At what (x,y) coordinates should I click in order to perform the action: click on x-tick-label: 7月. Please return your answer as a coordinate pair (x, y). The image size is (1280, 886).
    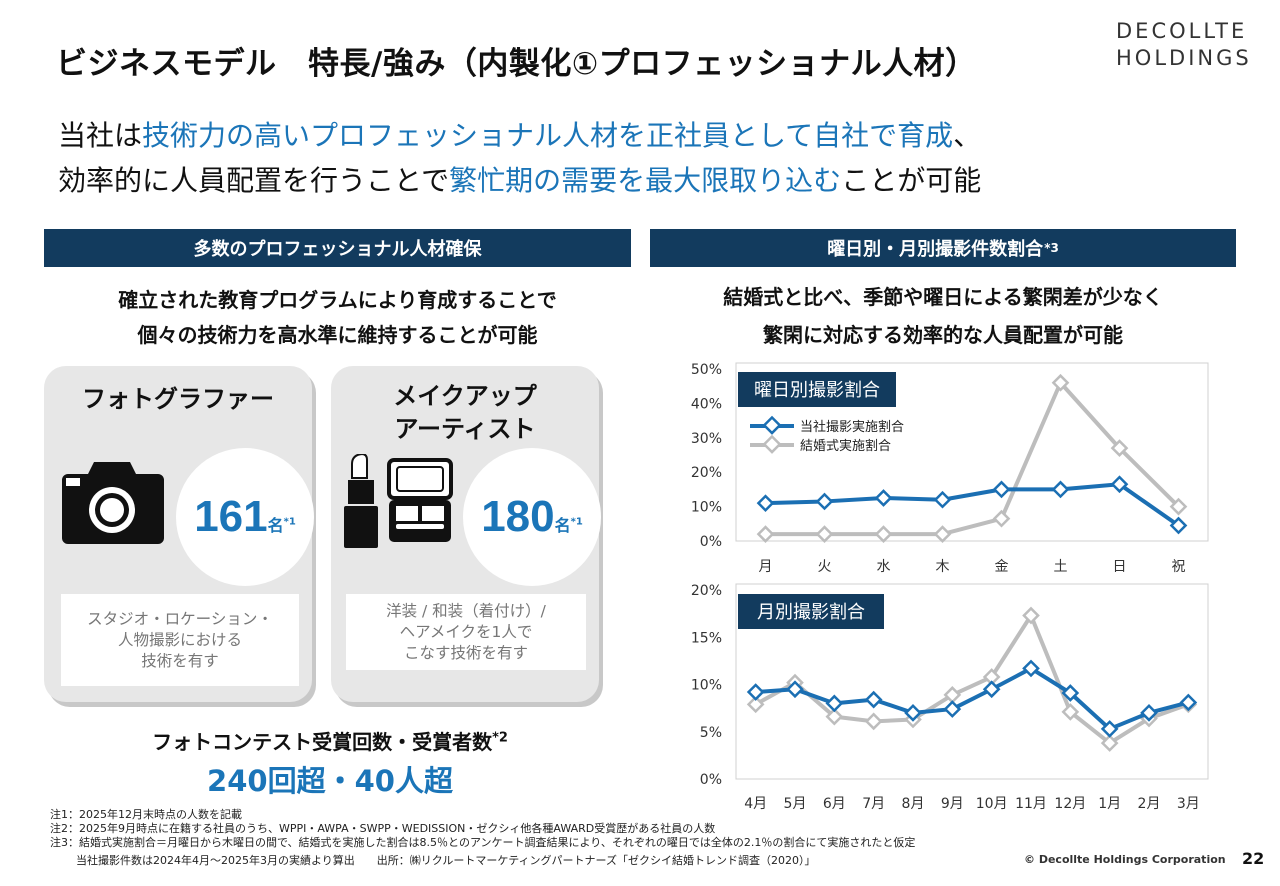
    Looking at the image, I should click on (873, 804).